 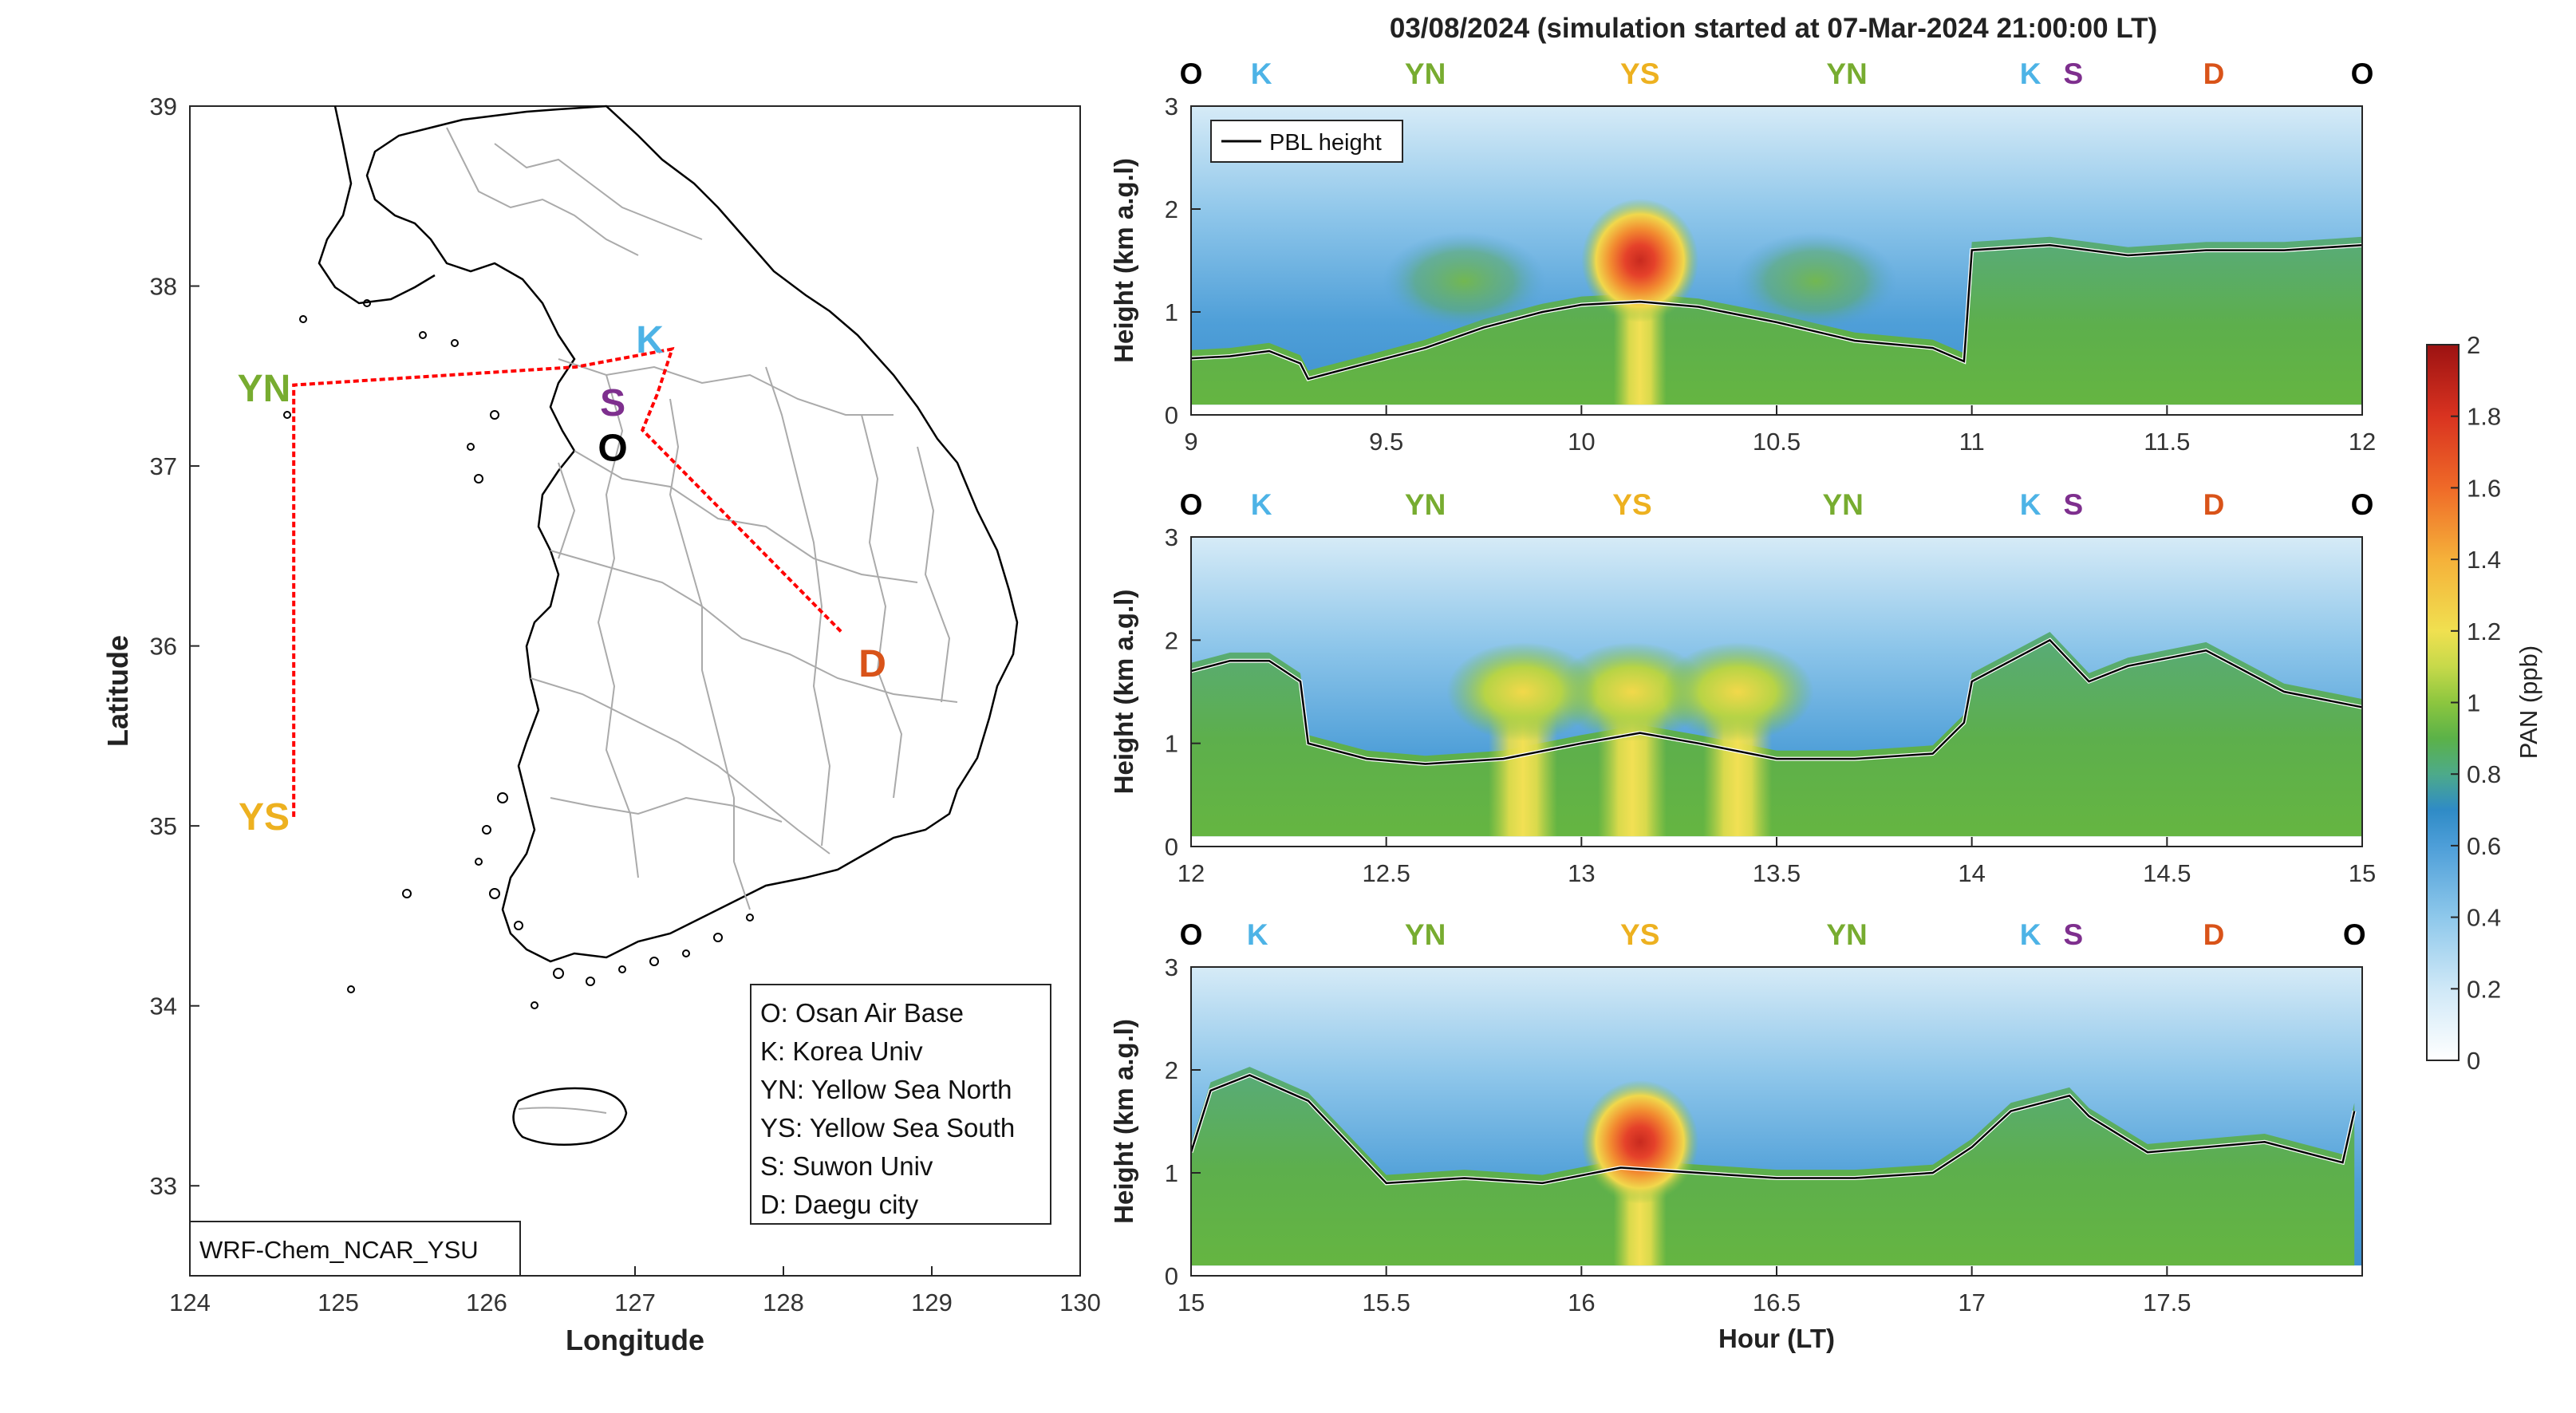 What do you see at coordinates (1972, 873) in the screenshot?
I see `panel-x-tick-label: 14` at bounding box center [1972, 873].